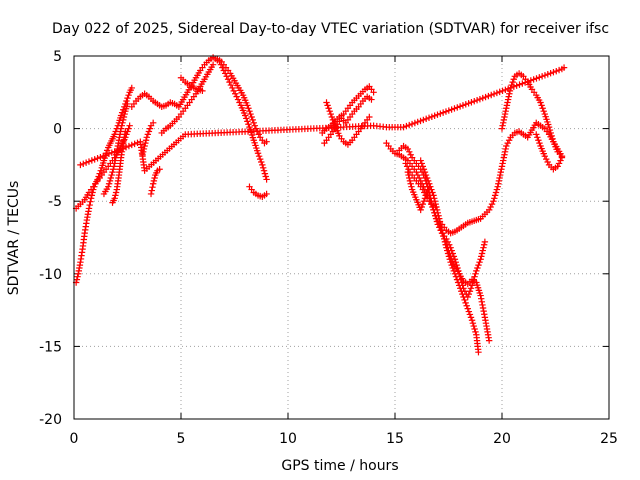 The image size is (640, 480). What do you see at coordinates (50, 347) in the screenshot?
I see `y-tick-label: -15` at bounding box center [50, 347].